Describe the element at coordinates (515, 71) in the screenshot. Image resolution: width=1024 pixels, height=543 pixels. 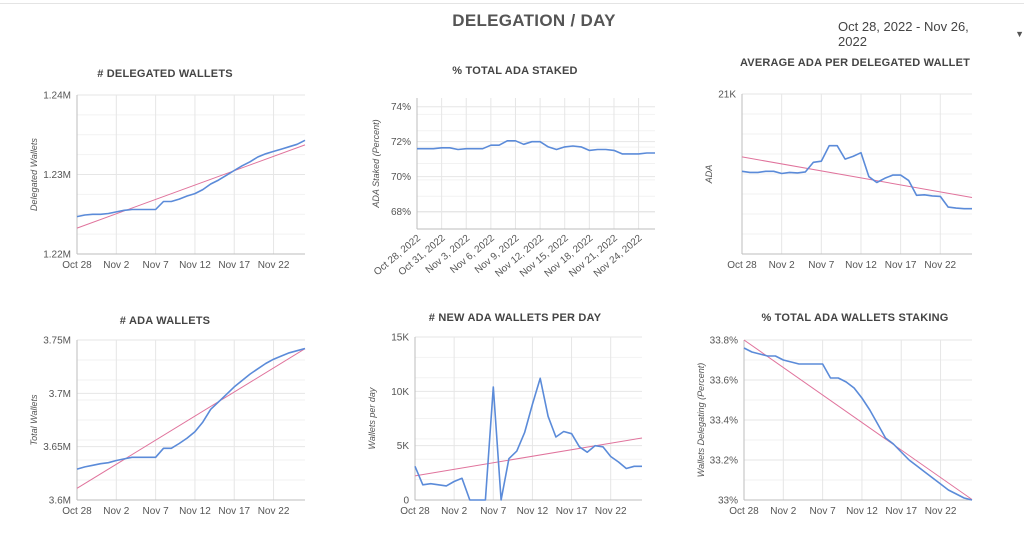
I see `chart-title: % TOTAL ADA STAKED` at that location.